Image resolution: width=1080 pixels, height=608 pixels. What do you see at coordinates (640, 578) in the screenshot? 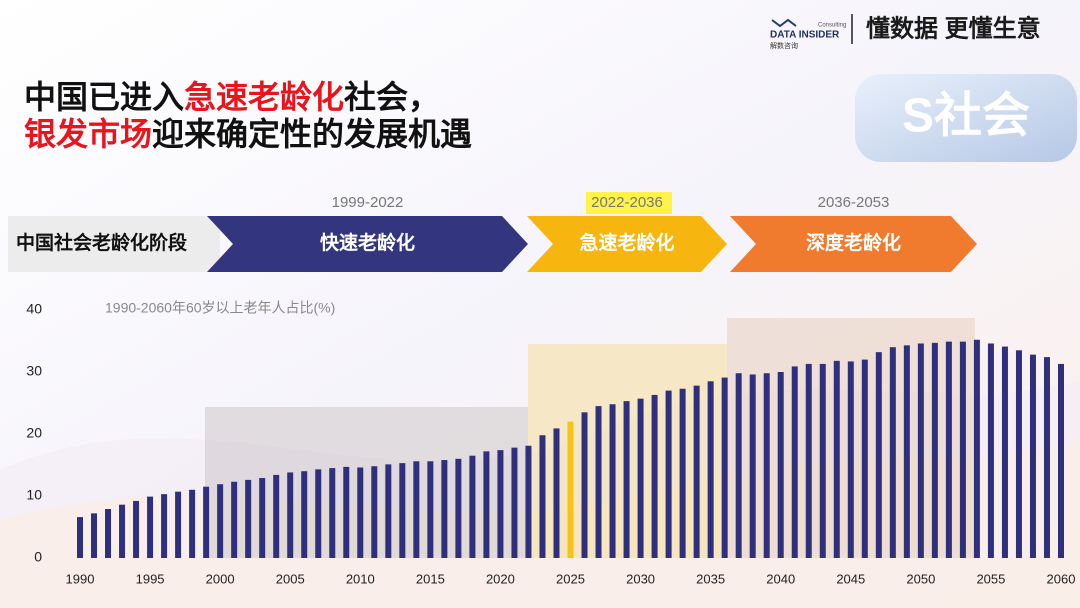
I see `x-tick-label: 2030` at bounding box center [640, 578].